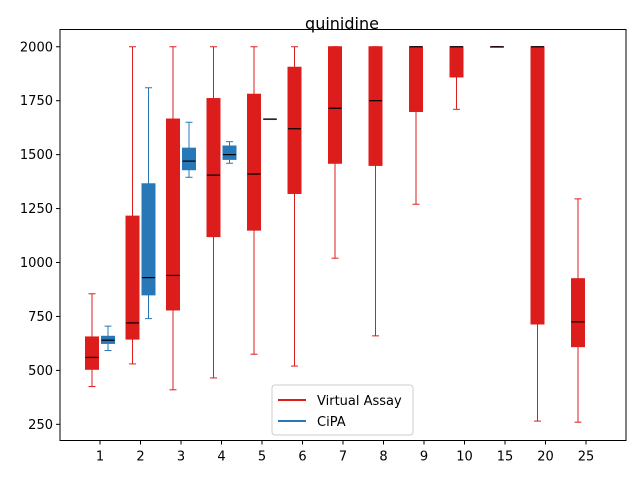  What do you see at coordinates (181, 457) in the screenshot?
I see `x-tick-label: 3` at bounding box center [181, 457].